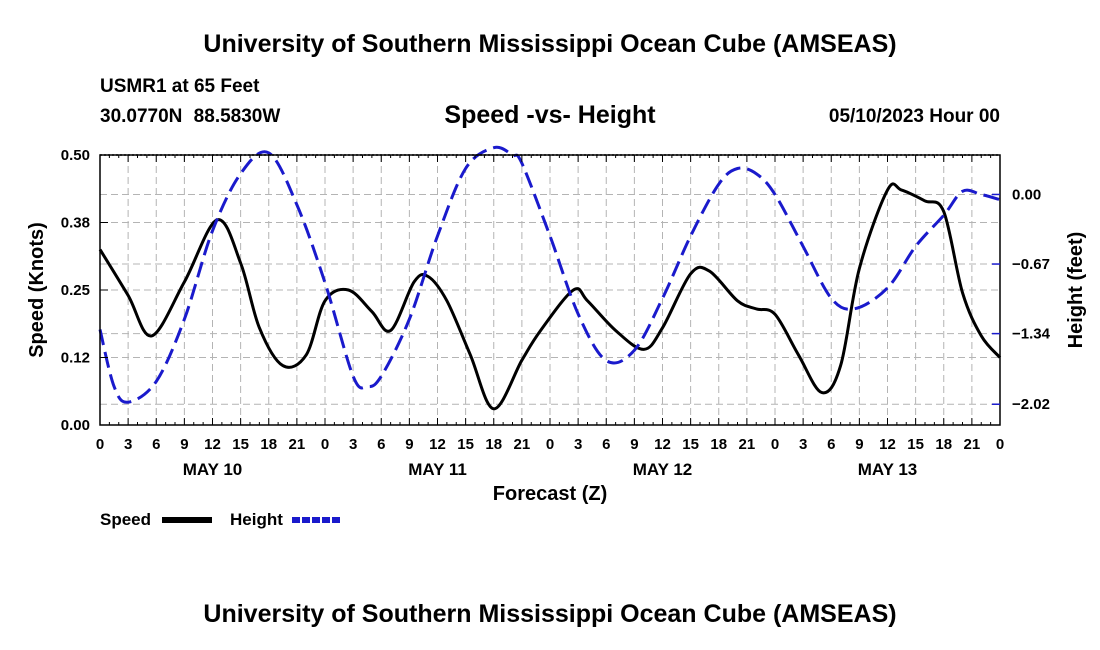  Describe the element at coordinates (550, 115) in the screenshot. I see `chart-title: Speed -vs- Height` at that location.